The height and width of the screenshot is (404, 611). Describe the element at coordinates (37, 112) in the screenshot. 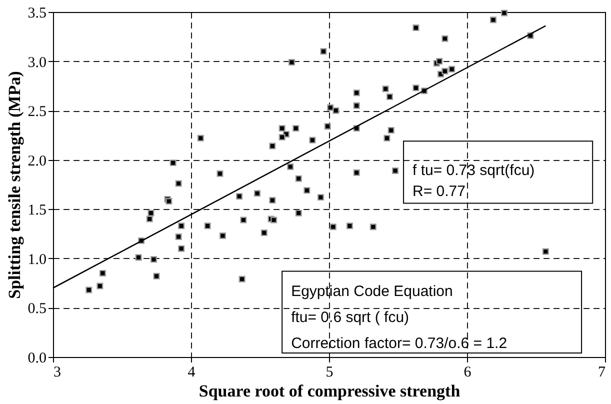

I see `y-tick-label: 2.5` at that location.